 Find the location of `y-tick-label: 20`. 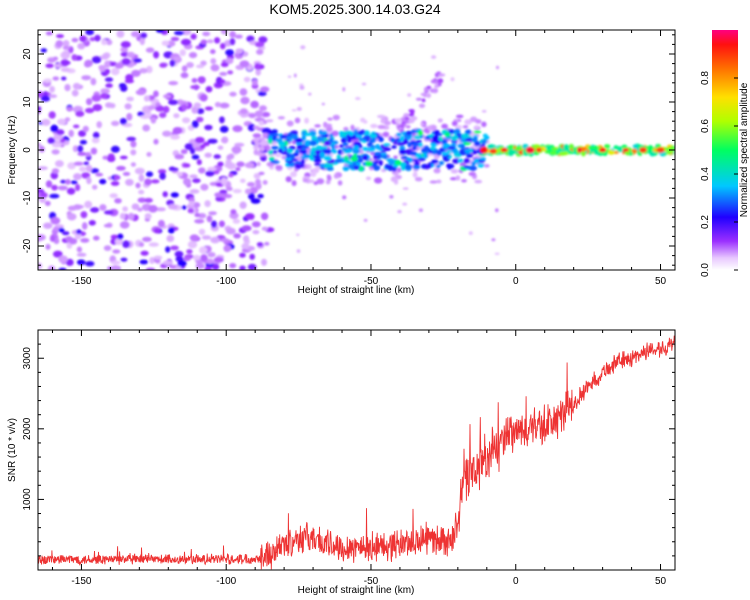

y-tick-label: 20 is located at coordinates (27, 54).